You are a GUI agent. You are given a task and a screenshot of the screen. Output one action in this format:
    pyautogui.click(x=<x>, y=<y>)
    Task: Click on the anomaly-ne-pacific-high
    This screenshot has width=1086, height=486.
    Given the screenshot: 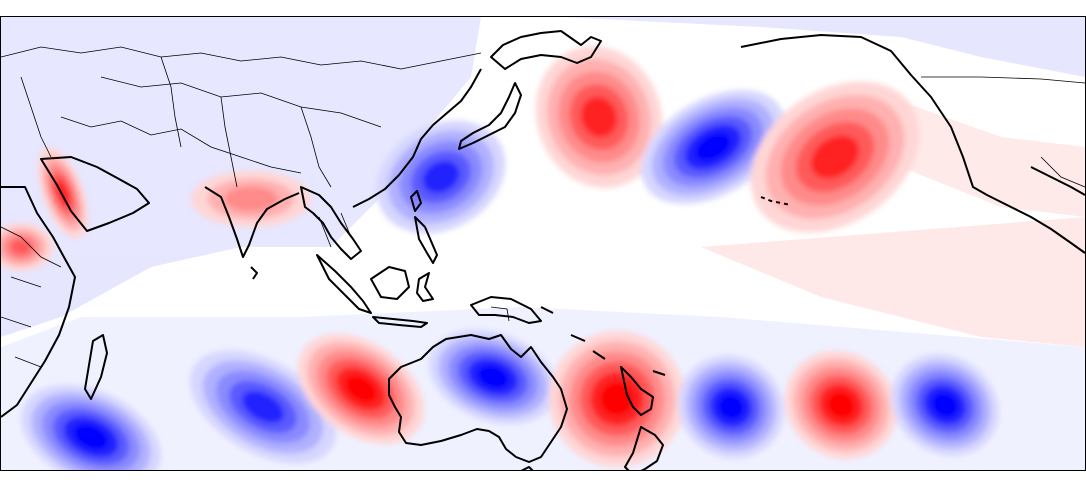 What is the action you would take?
    pyautogui.click(x=835, y=157)
    